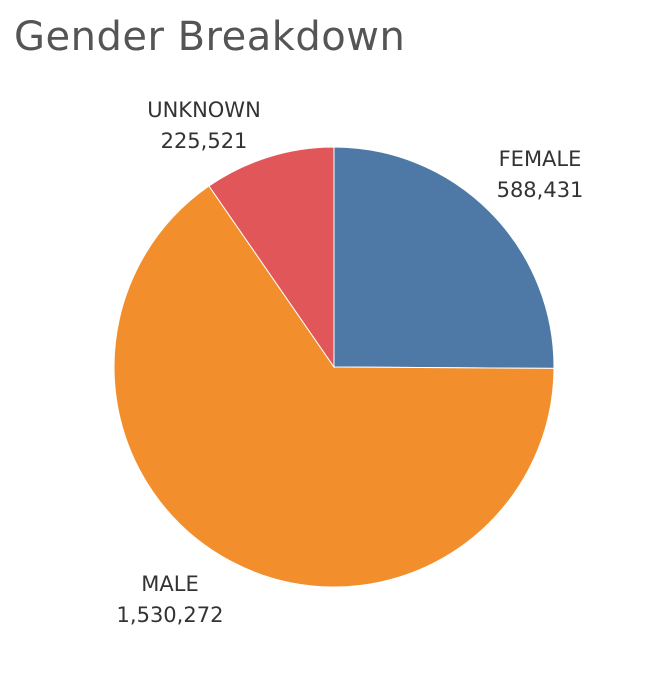 The width and height of the screenshot is (668, 696). Describe the element at coordinates (540, 159) in the screenshot. I see `slice-label-female: FEMALE` at that location.